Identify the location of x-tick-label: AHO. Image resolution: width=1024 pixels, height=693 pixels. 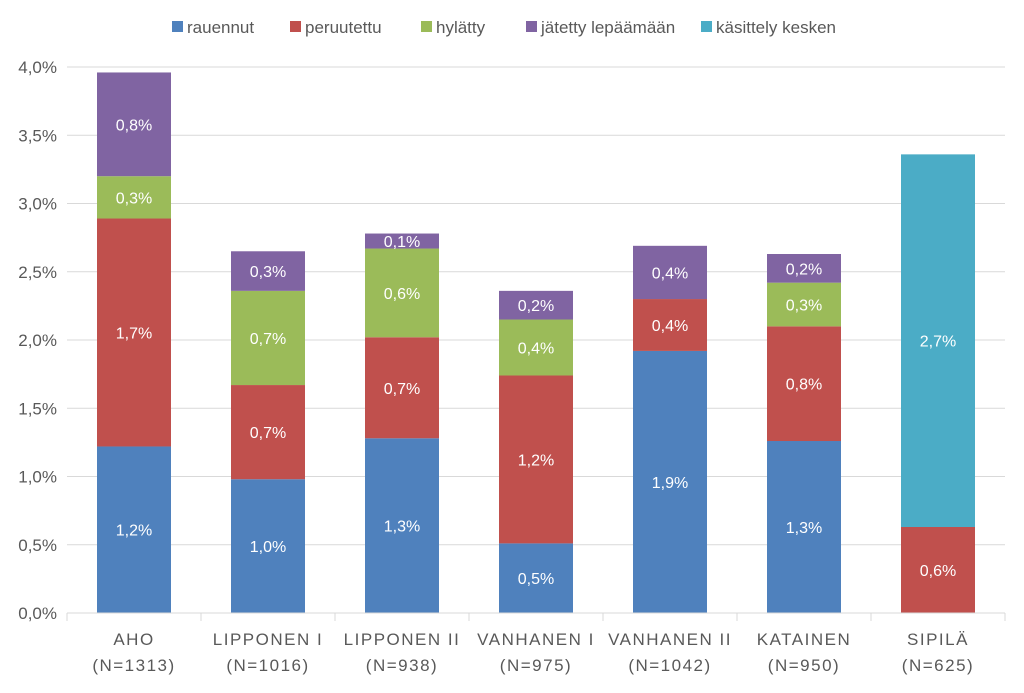
(133, 639).